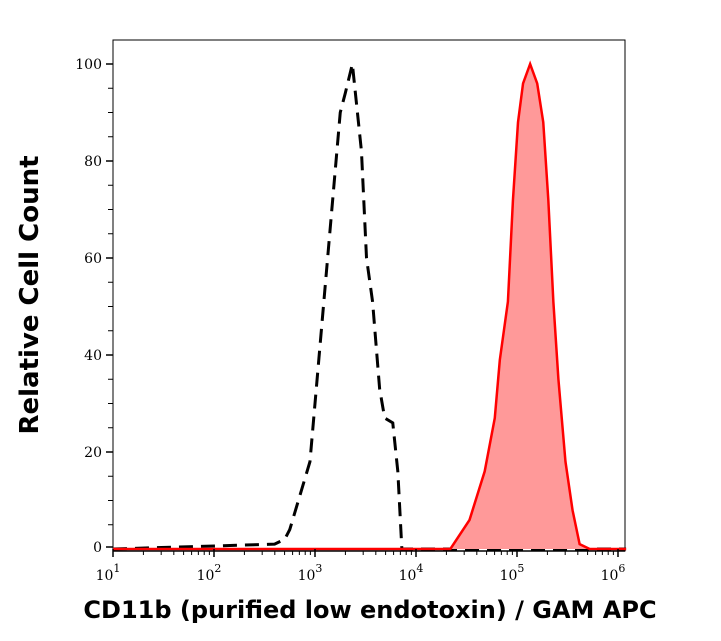  Describe the element at coordinates (209, 573) in the screenshot. I see `x-tick-label: 10²` at that location.